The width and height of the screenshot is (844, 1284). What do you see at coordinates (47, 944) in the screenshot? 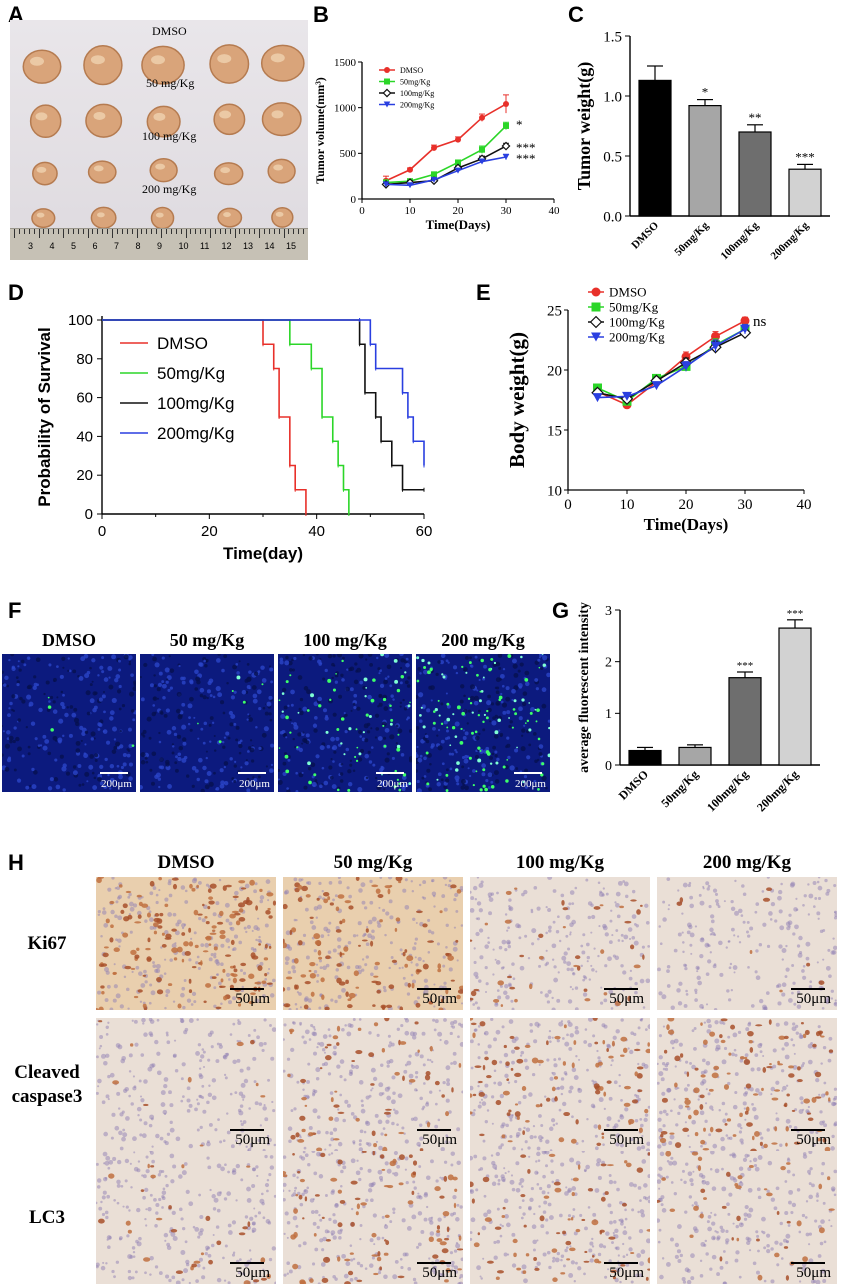
I see `ihc-row-title: Ki67` at bounding box center [47, 944].